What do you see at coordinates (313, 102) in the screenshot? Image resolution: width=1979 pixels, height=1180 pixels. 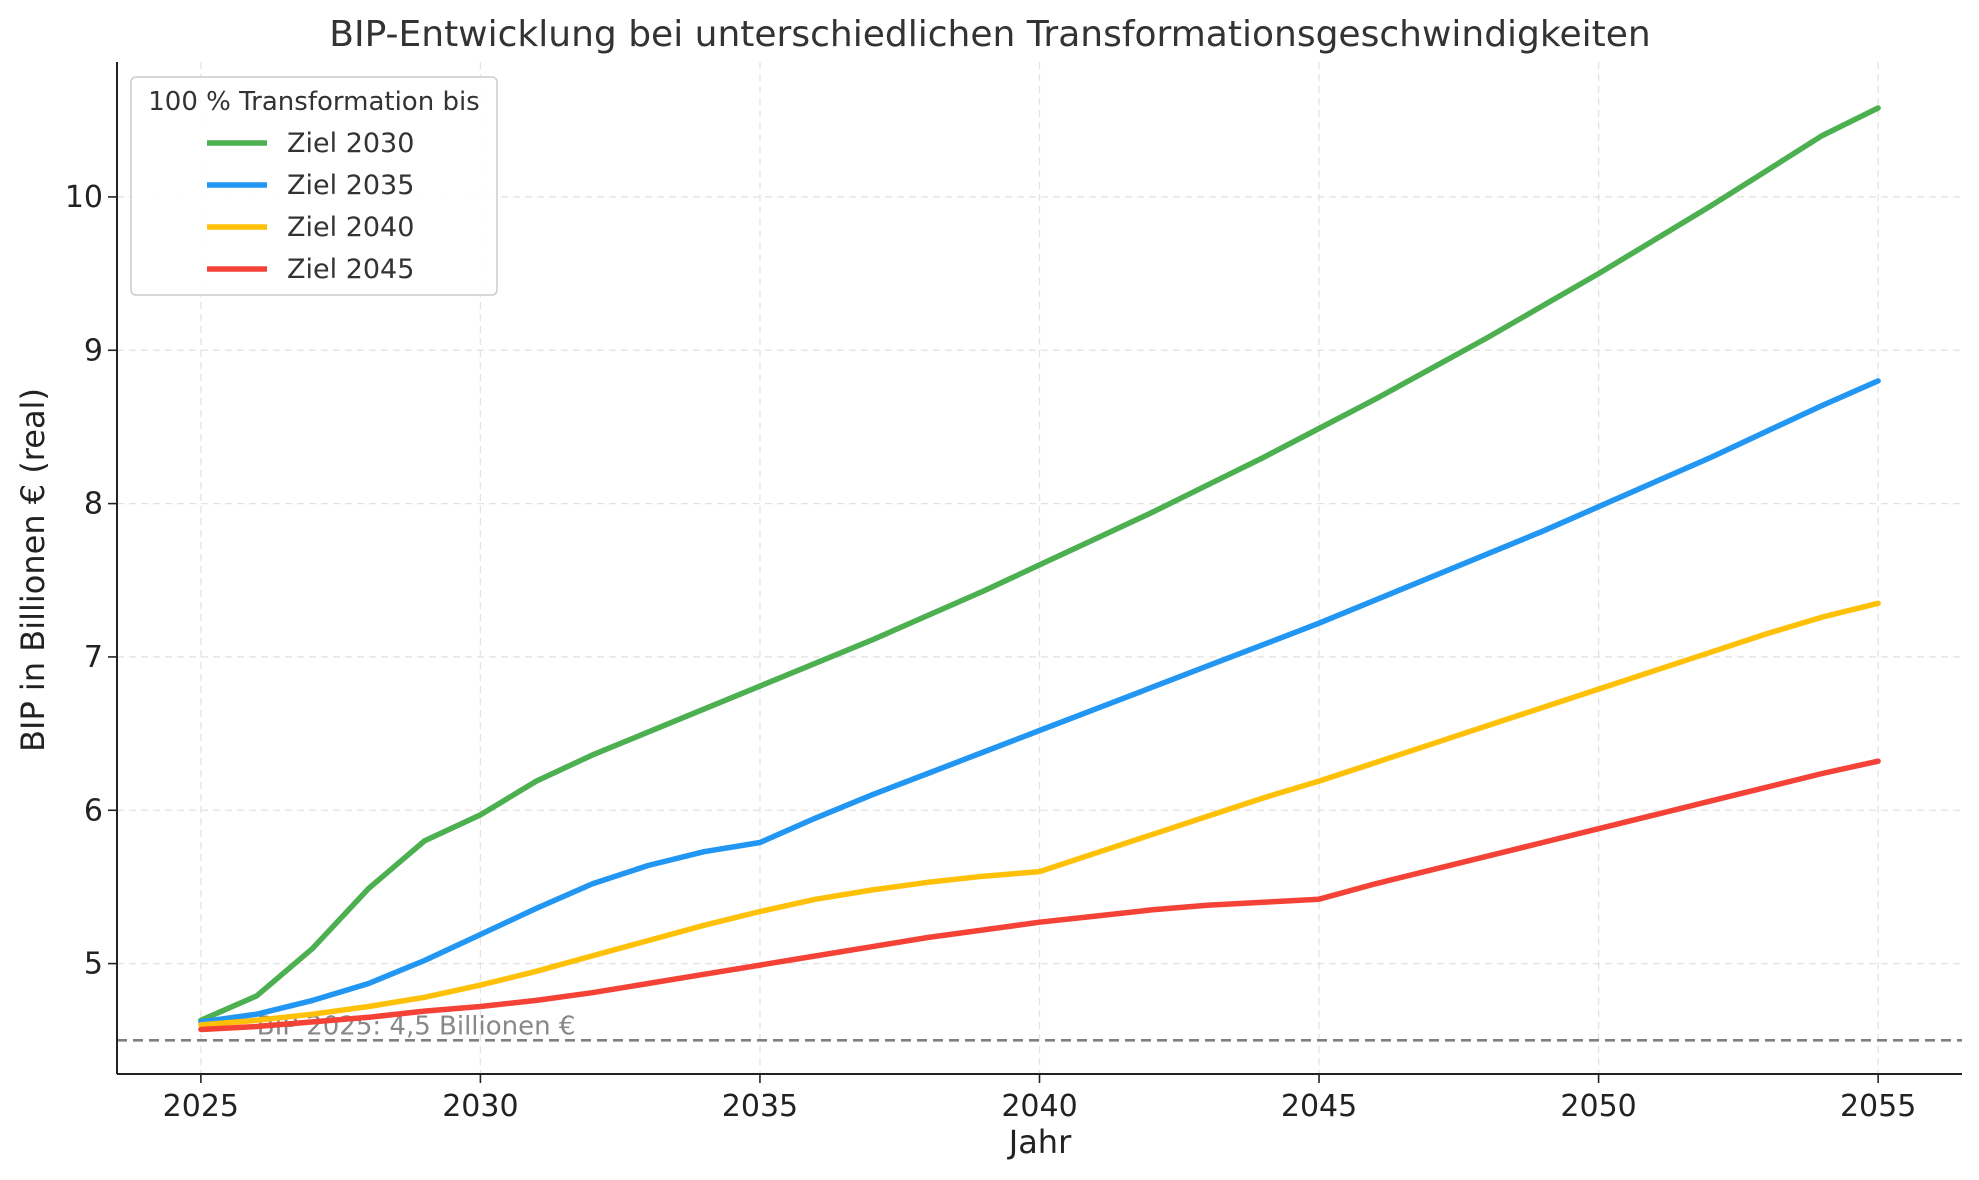 I see `legend-title: 100 % Transformation bis` at bounding box center [313, 102].